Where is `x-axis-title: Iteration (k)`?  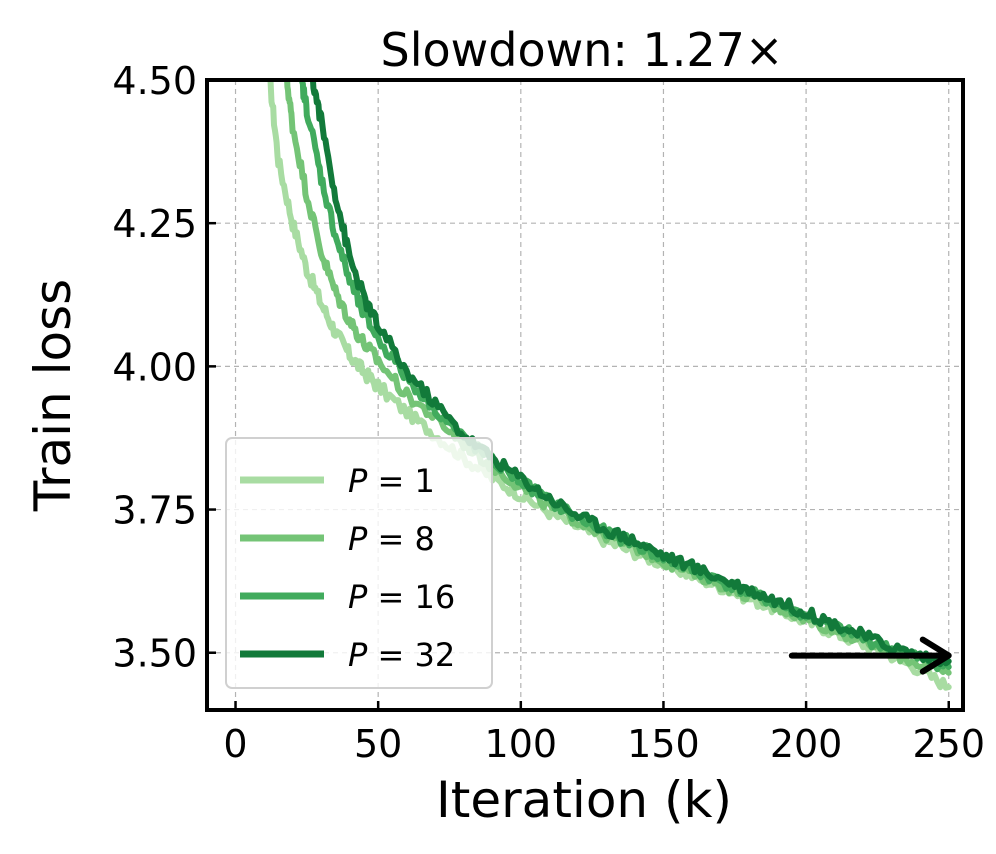
x-axis-title: Iteration (k) is located at coordinates (584, 800).